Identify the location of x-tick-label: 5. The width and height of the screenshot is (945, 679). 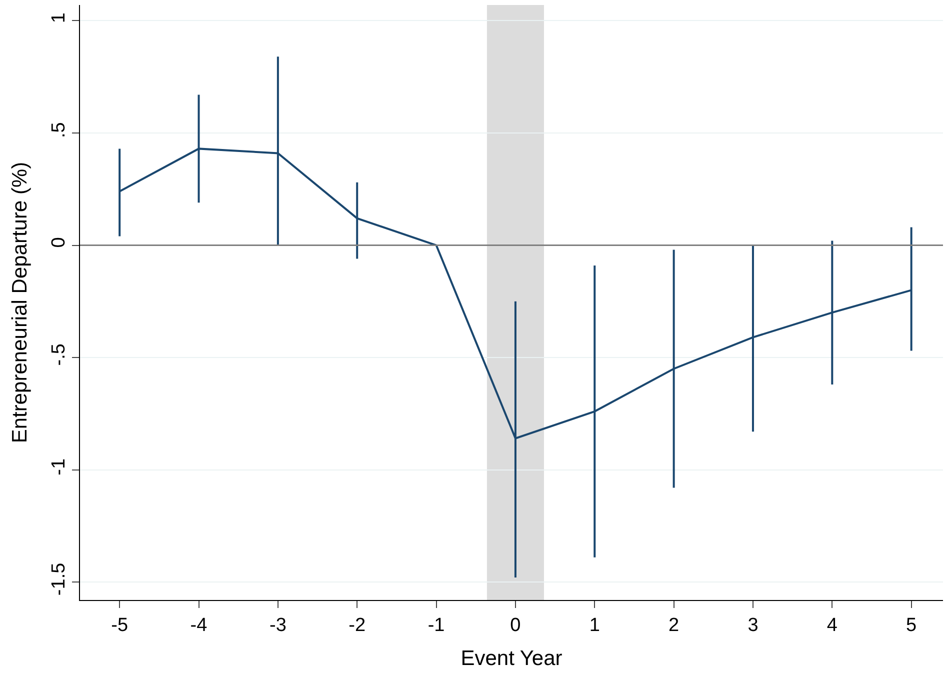
(911, 625).